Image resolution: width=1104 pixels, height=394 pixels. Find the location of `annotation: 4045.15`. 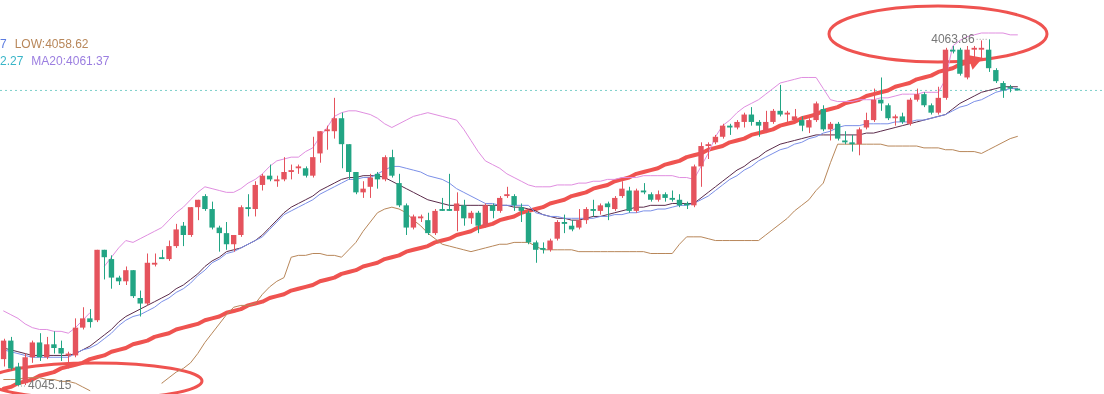

annotation: 4045.15 is located at coordinates (49, 385).